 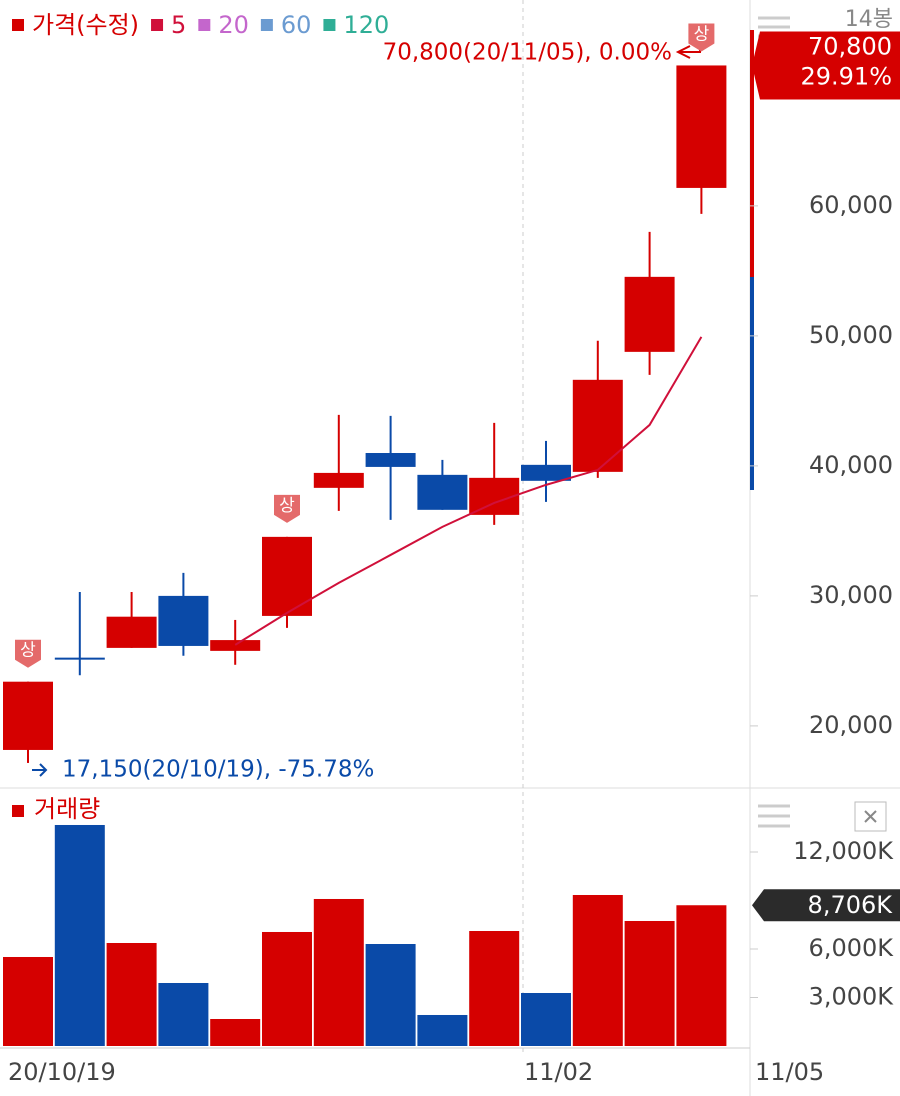 I want to click on x-tick-label: 11/02, so click(x=558, y=1072).